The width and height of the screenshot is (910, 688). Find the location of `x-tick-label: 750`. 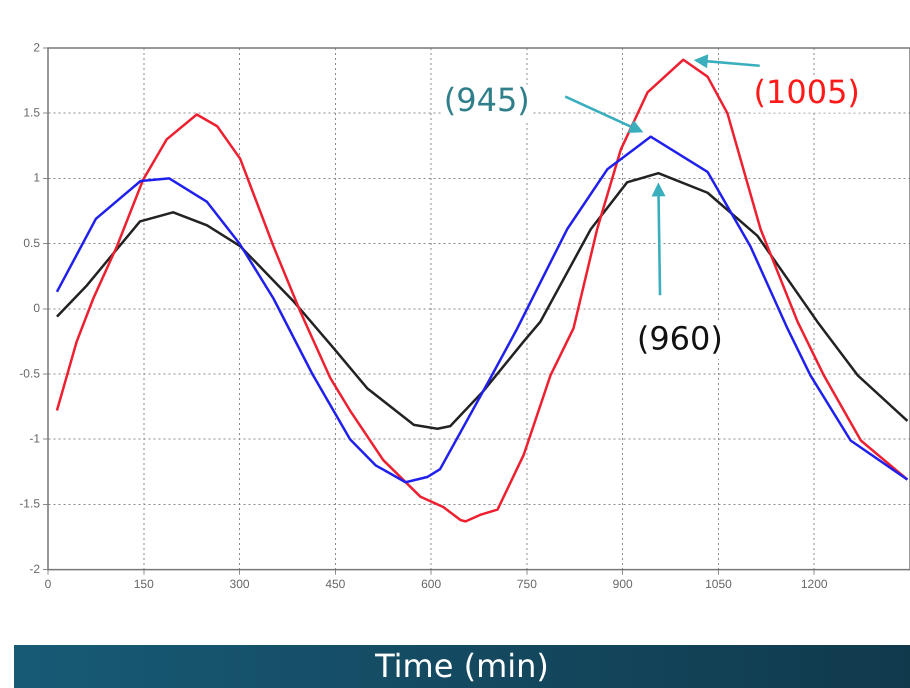

x-tick-label: 750 is located at coordinates (527, 584).